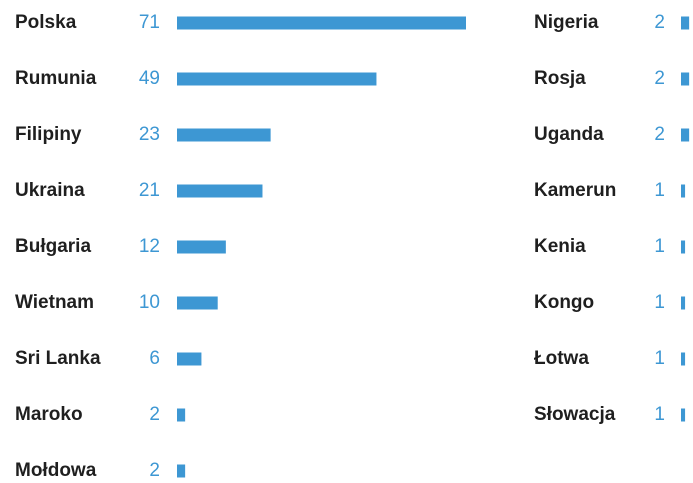 The image size is (693, 483). I want to click on category-label: Kenia, so click(560, 246).